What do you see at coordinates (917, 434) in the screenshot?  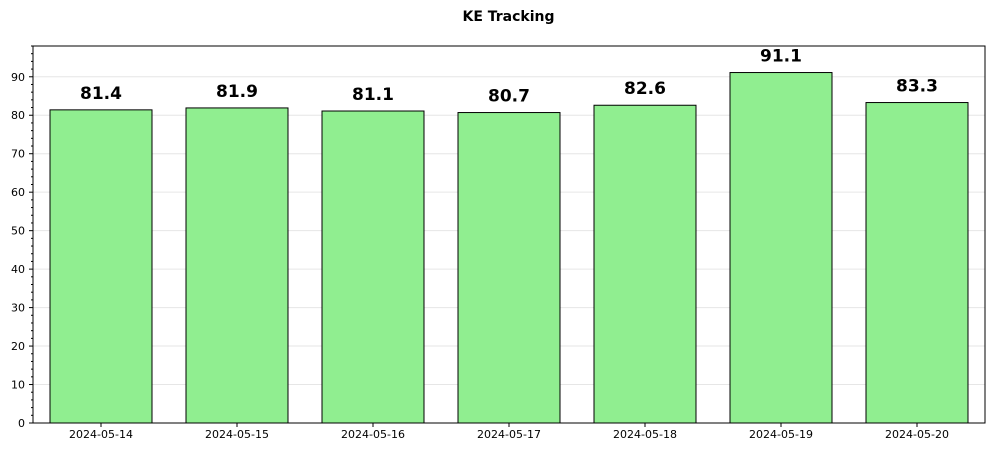 I see `x-tick-label: 2024-05-20` at bounding box center [917, 434].